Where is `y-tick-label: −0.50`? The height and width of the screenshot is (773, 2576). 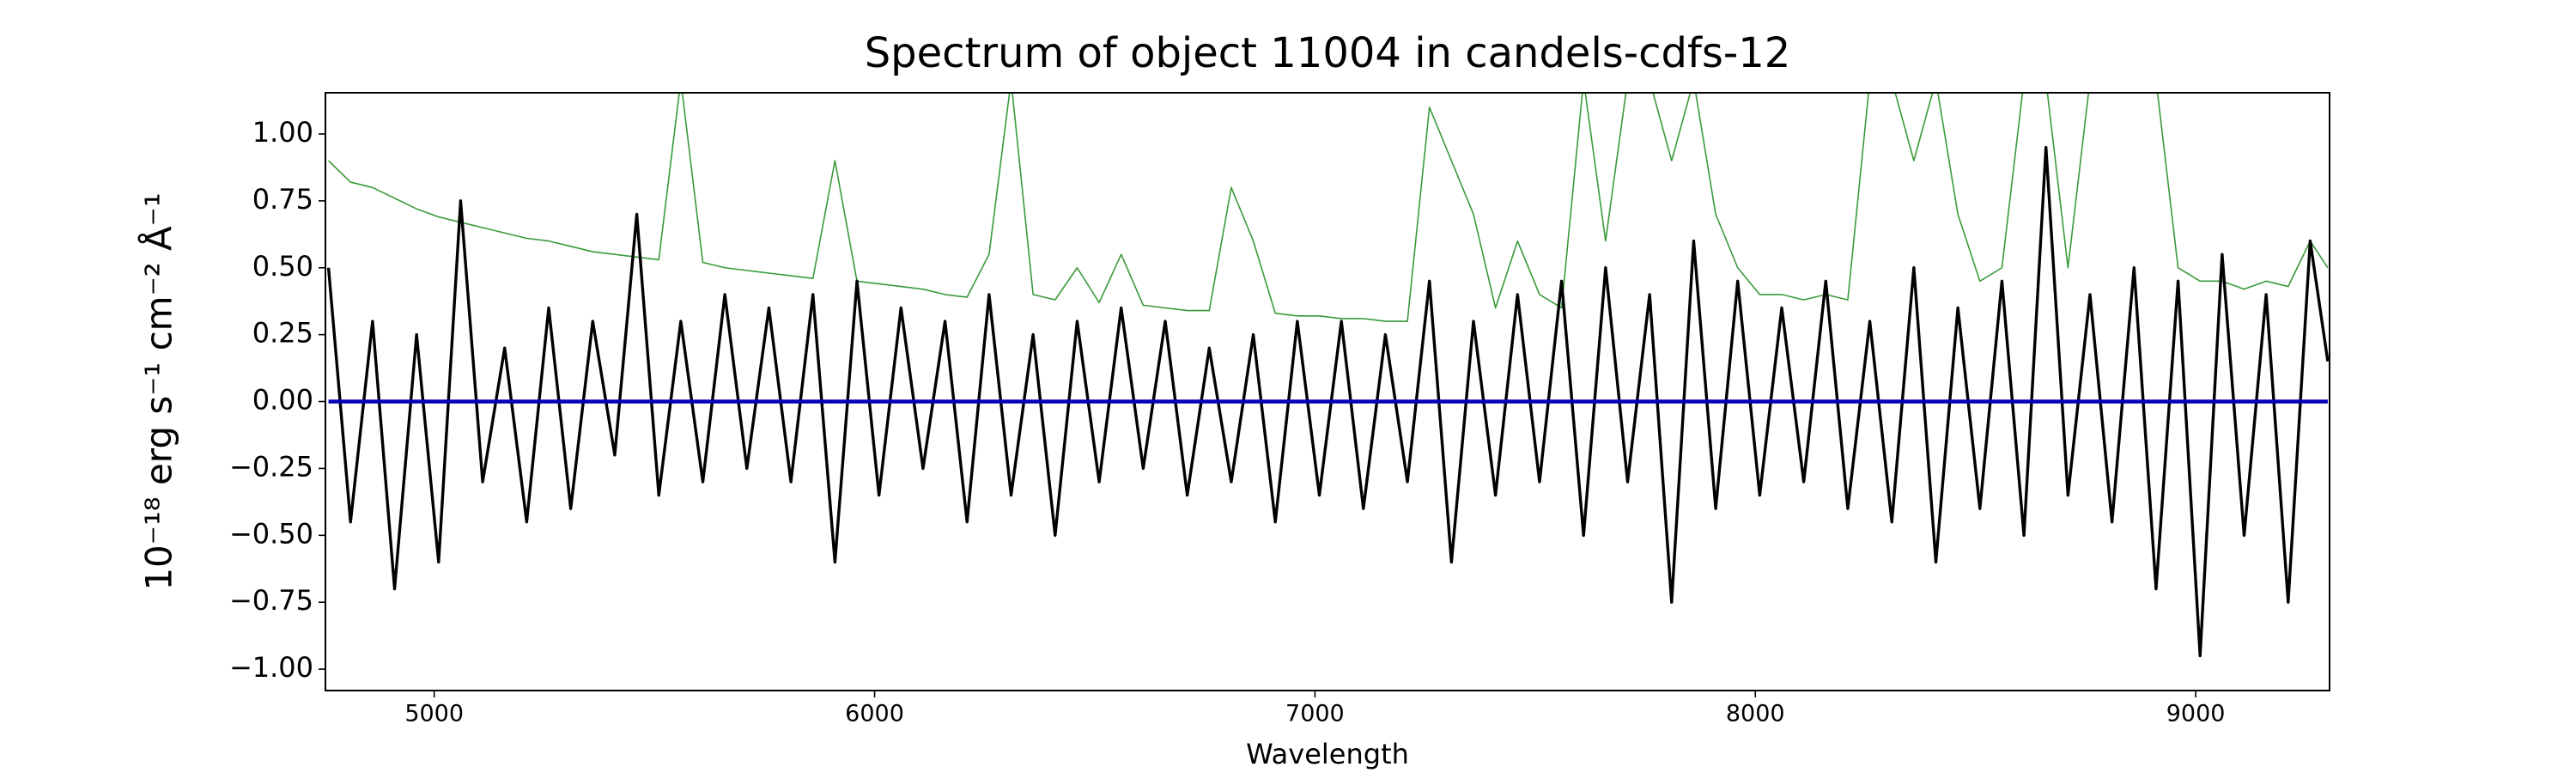 y-tick-label: −0.50 is located at coordinates (271, 533).